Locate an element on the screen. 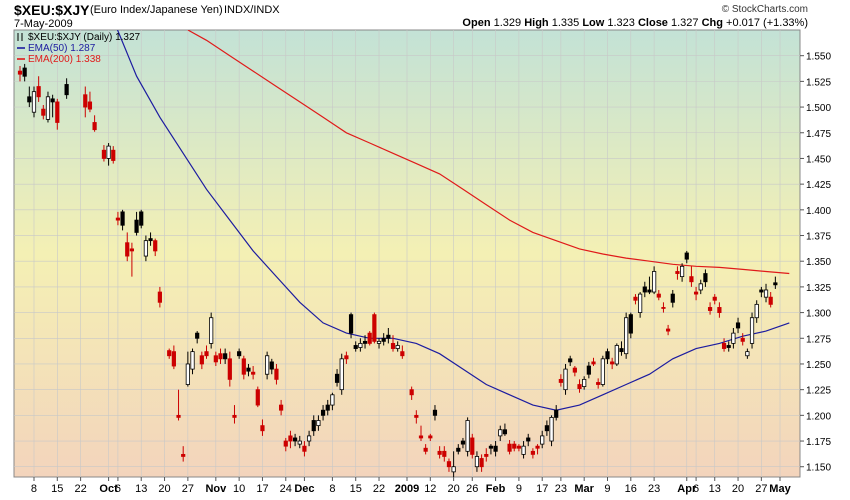 This screenshot has height=500, width=850. y-tick-label: 1.200 is located at coordinates (818, 416).